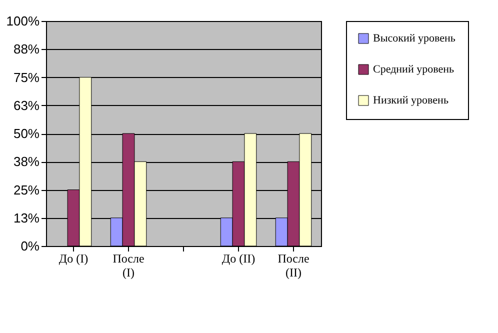  What do you see at coordinates (73, 259) in the screenshot?
I see `x-tick-label: До (I)` at bounding box center [73, 259].